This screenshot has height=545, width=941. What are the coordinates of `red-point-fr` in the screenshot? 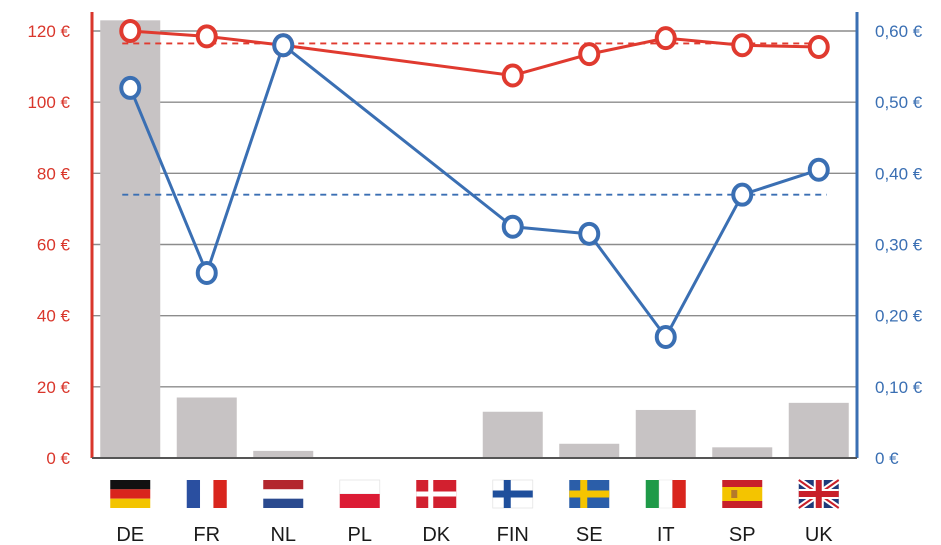 It's located at (206, 36).